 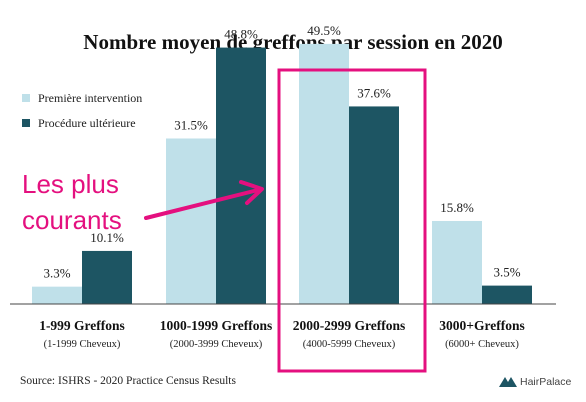 What do you see at coordinates (82, 325) in the screenshot?
I see `category-label-0: 1-999 Greffons` at bounding box center [82, 325].